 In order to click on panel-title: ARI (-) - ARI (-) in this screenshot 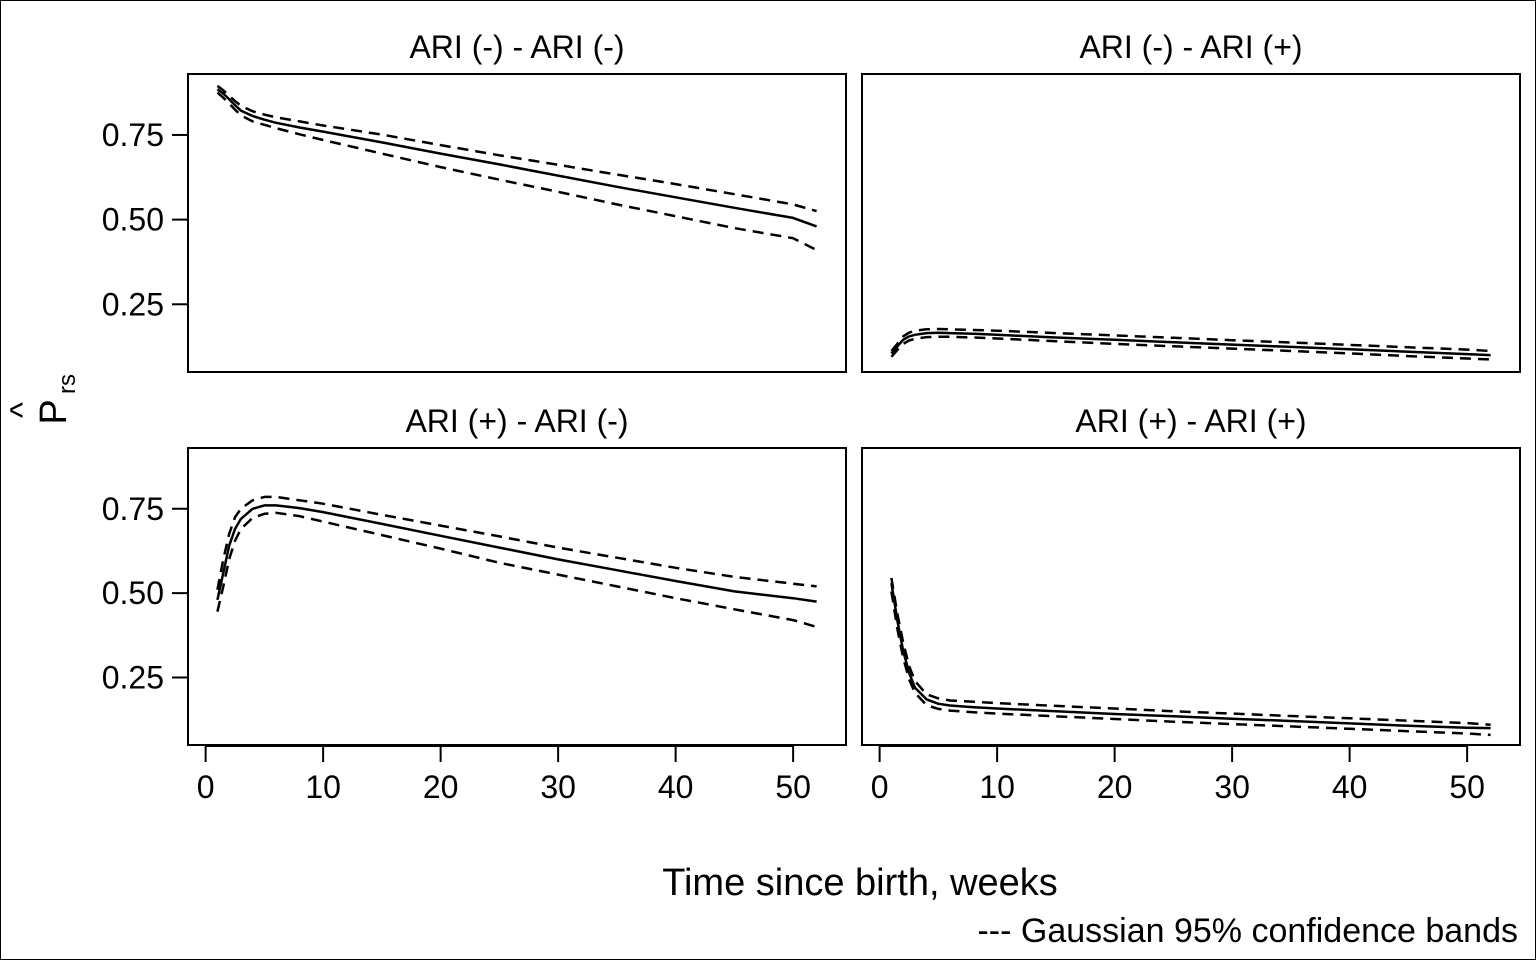, I will do `click(516, 47)`.